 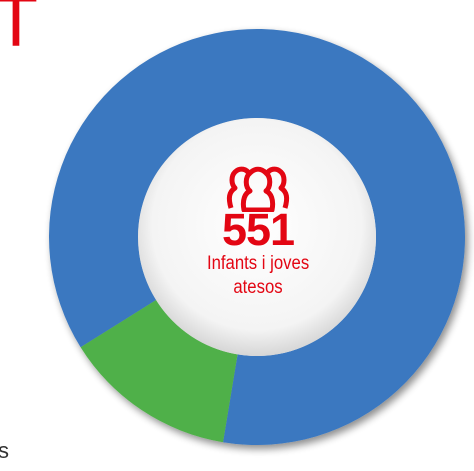 I want to click on donut-slice-green, so click(x=159, y=371).